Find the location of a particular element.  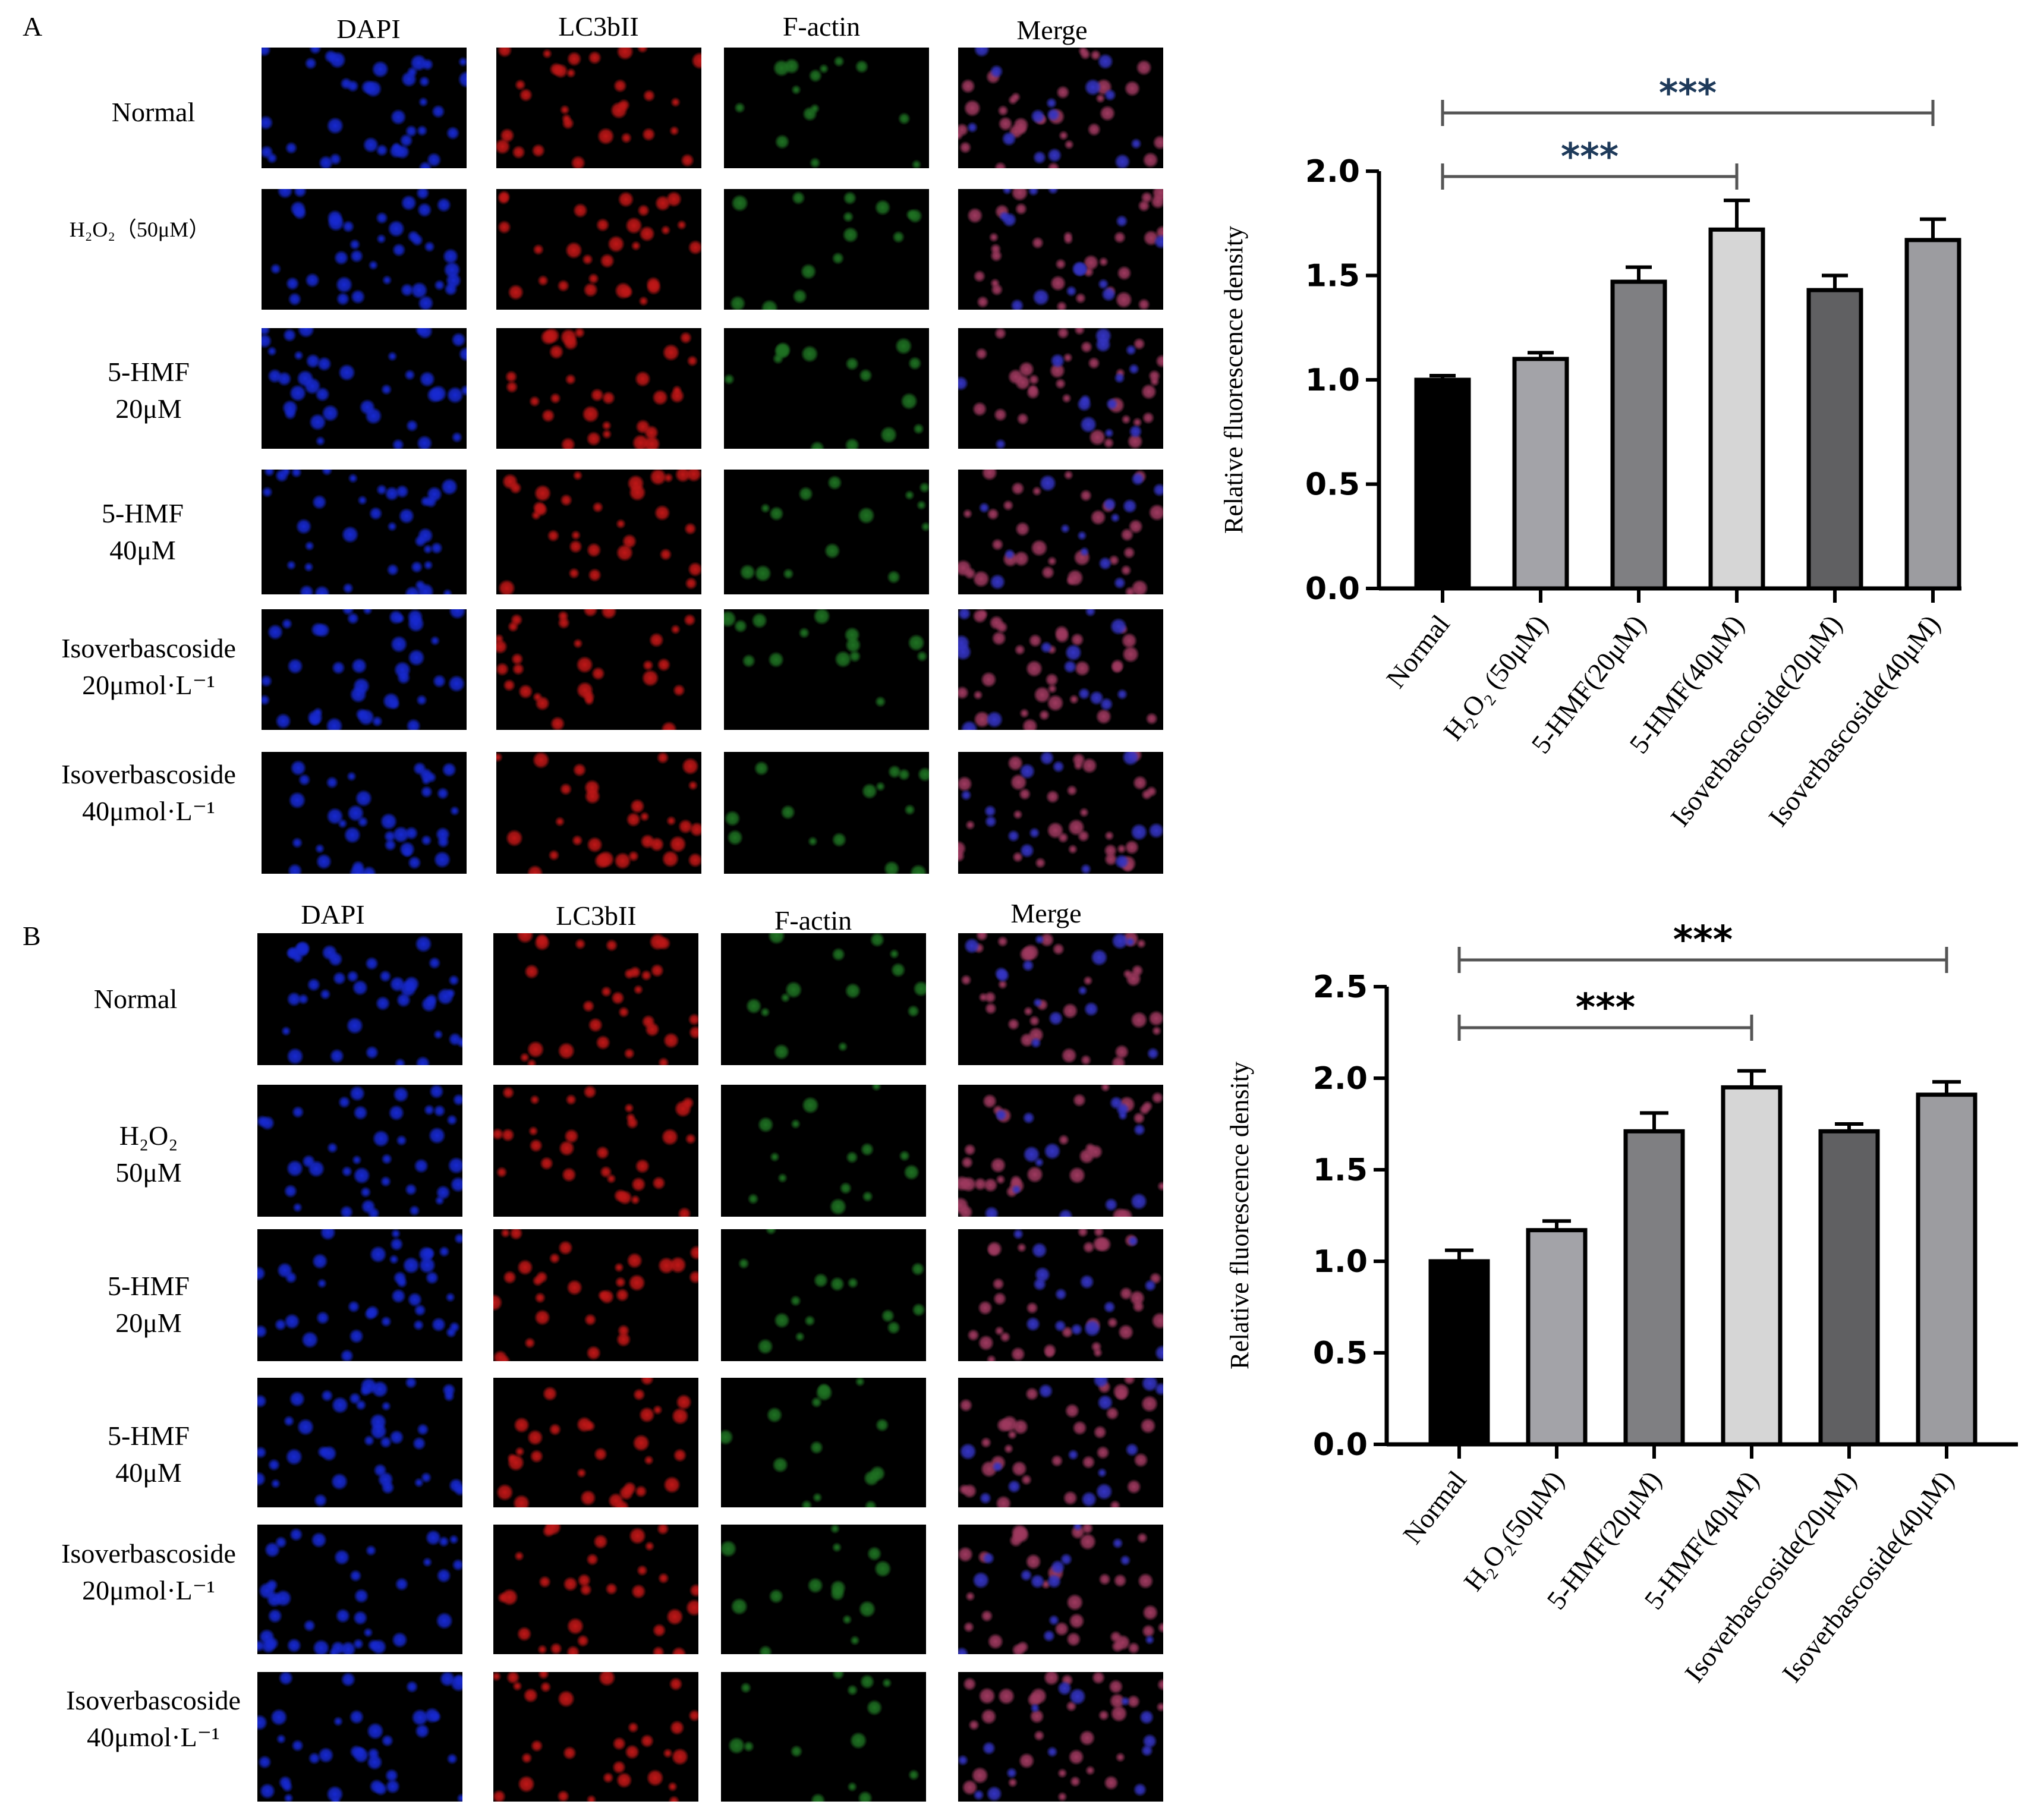

x-tick-label: H₂O₂ (50μM) is located at coordinates (1495, 677).